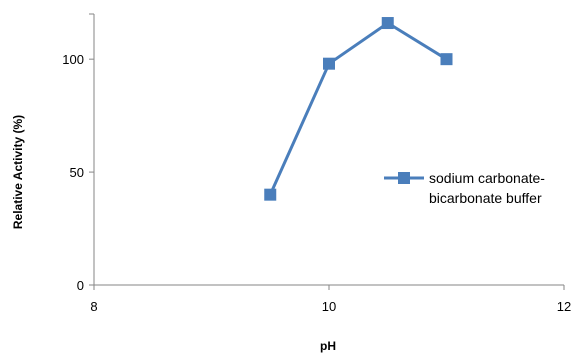 This screenshot has width=584, height=355. What do you see at coordinates (329, 306) in the screenshot?
I see `x-tick-label: 10` at bounding box center [329, 306].